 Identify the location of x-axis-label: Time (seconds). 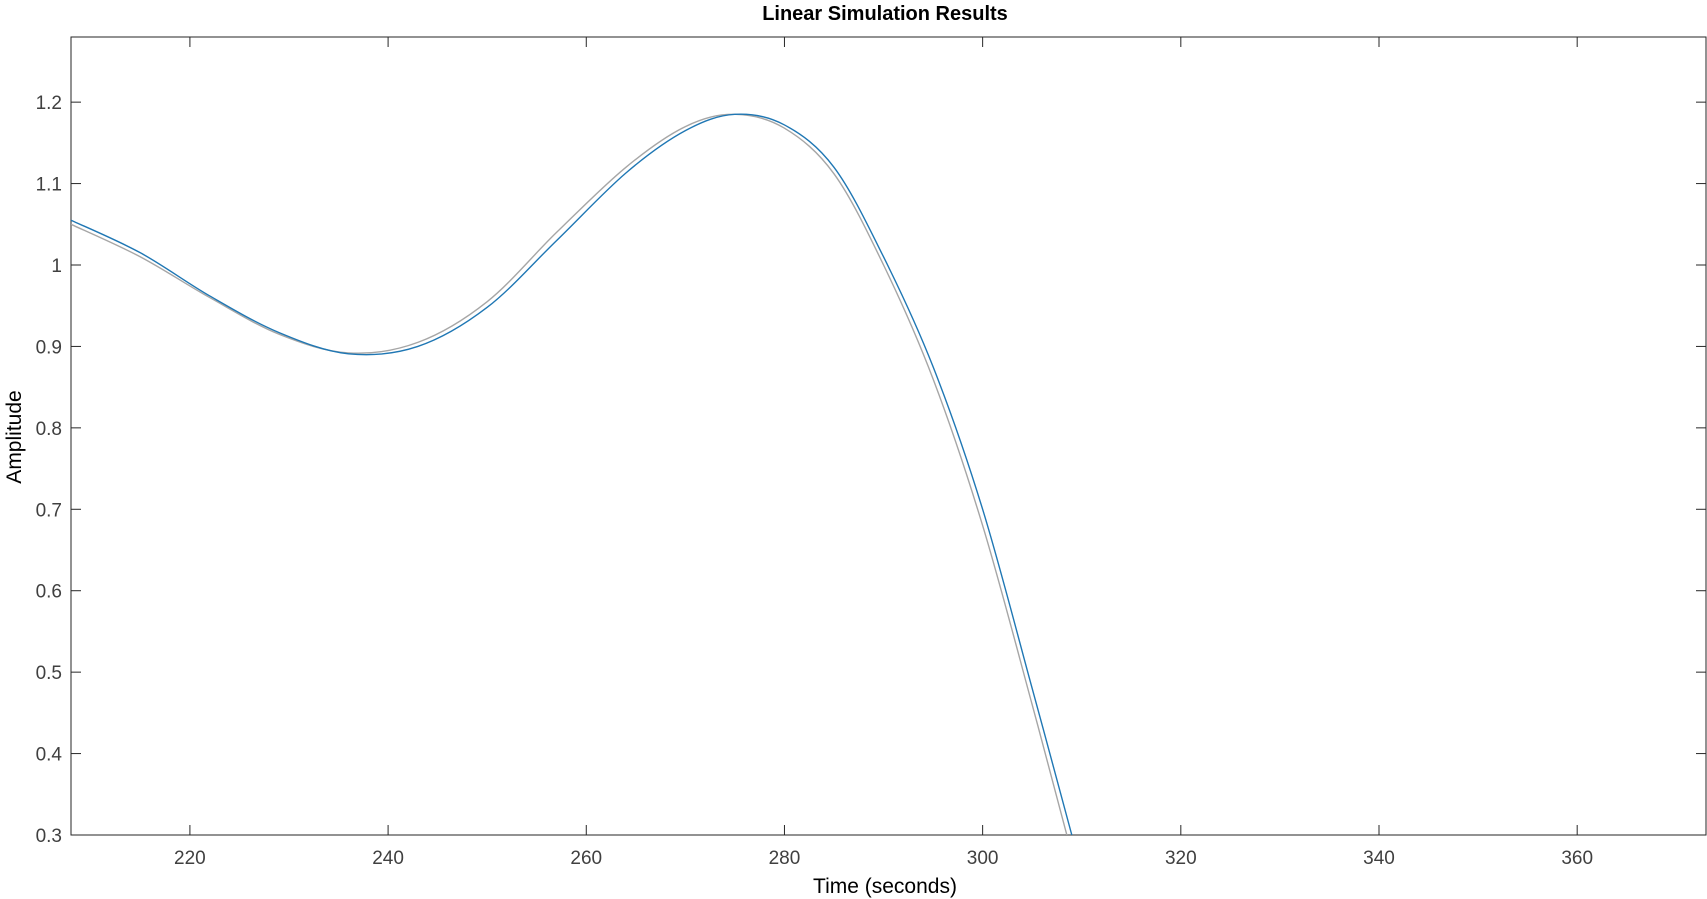
(885, 886).